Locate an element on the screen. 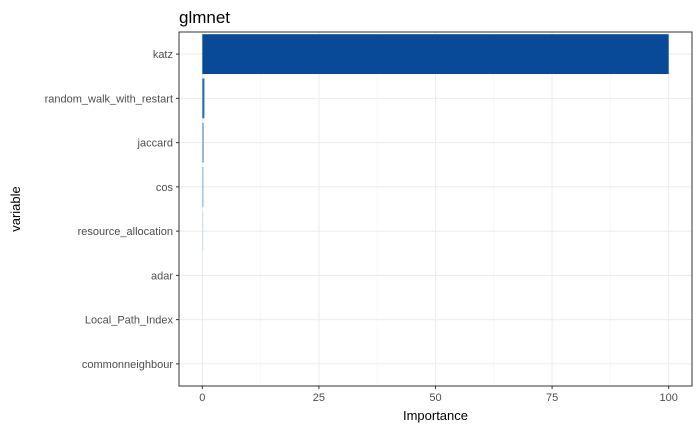 The height and width of the screenshot is (432, 700). y-tick-label: adar is located at coordinates (162, 276).